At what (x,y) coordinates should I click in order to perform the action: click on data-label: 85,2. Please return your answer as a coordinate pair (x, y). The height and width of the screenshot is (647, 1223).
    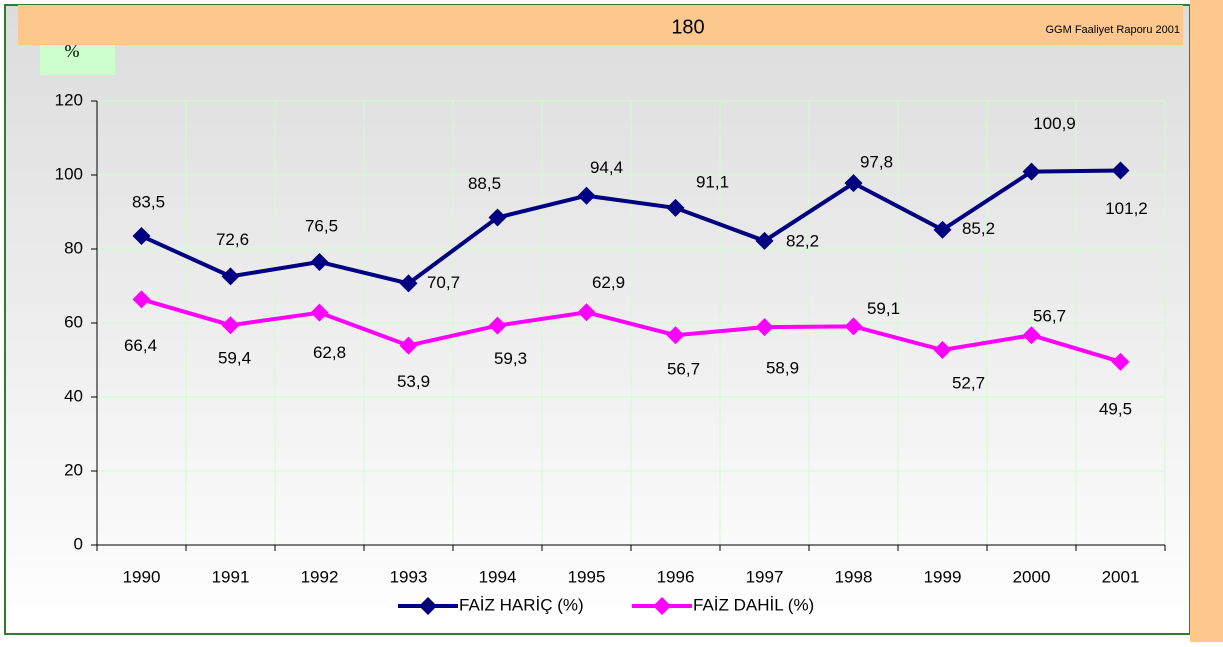
    Looking at the image, I should click on (978, 228).